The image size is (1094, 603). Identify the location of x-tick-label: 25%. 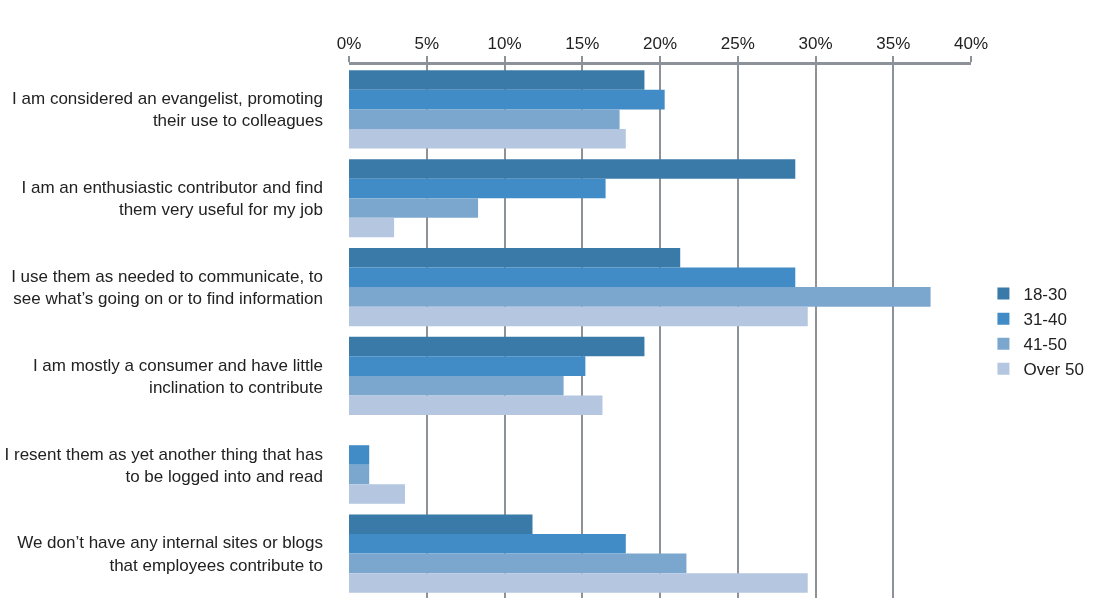
(737, 44).